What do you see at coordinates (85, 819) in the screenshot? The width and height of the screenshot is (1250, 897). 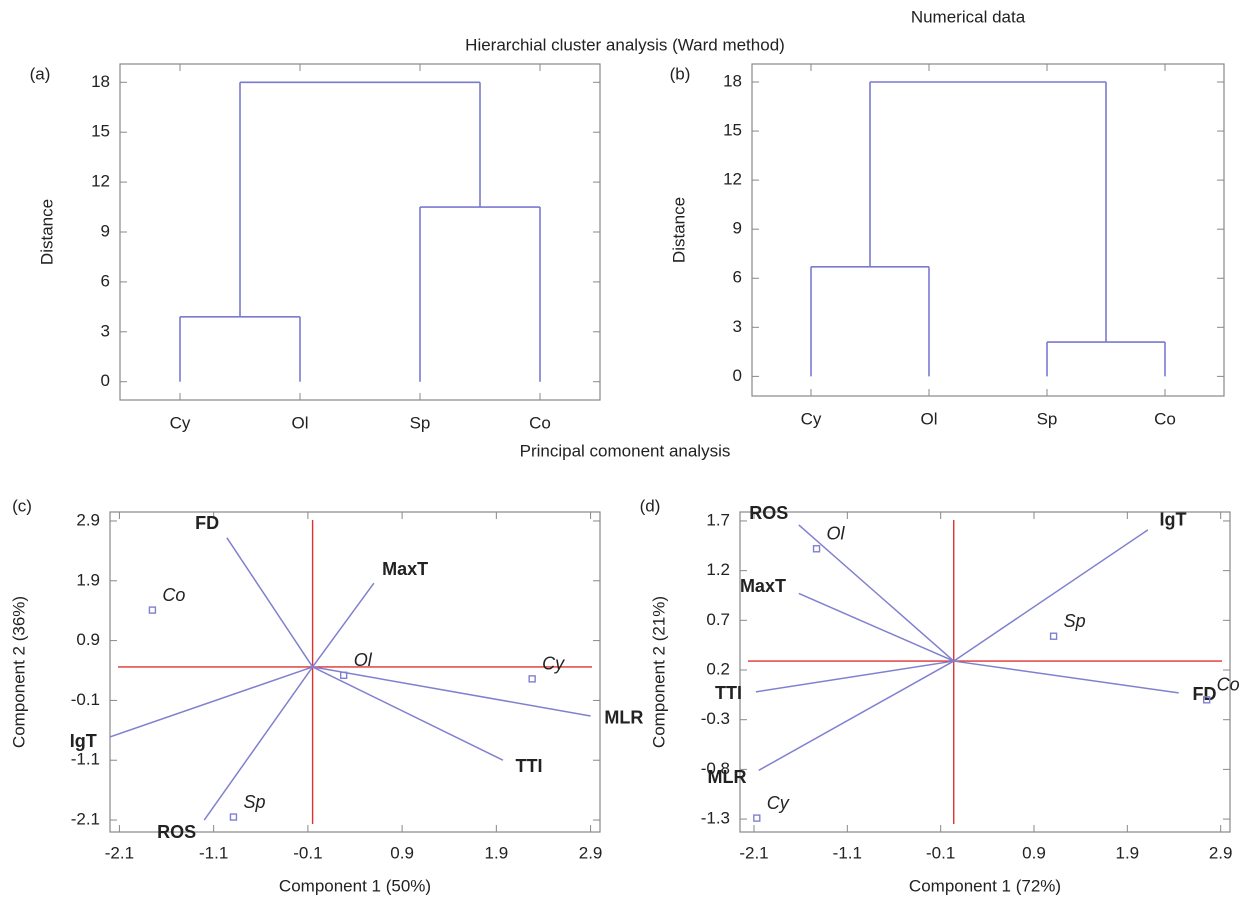 I see `y-tick-label: -2.1` at bounding box center [85, 819].